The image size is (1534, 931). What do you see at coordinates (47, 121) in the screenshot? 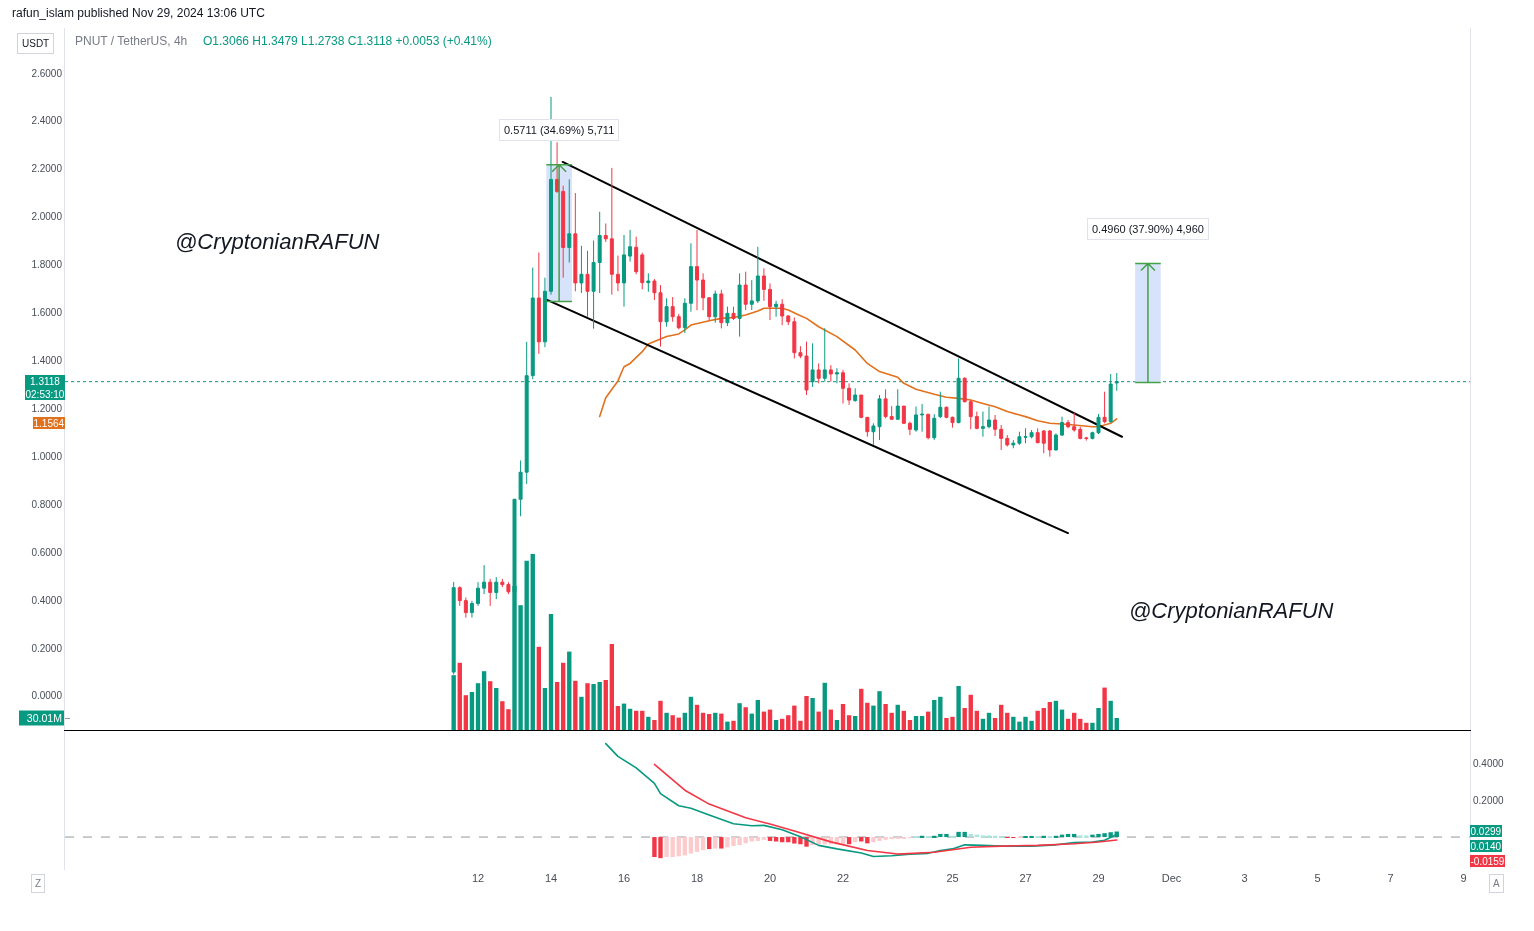
I see `y-tick-label: 2.4000` at bounding box center [47, 121].